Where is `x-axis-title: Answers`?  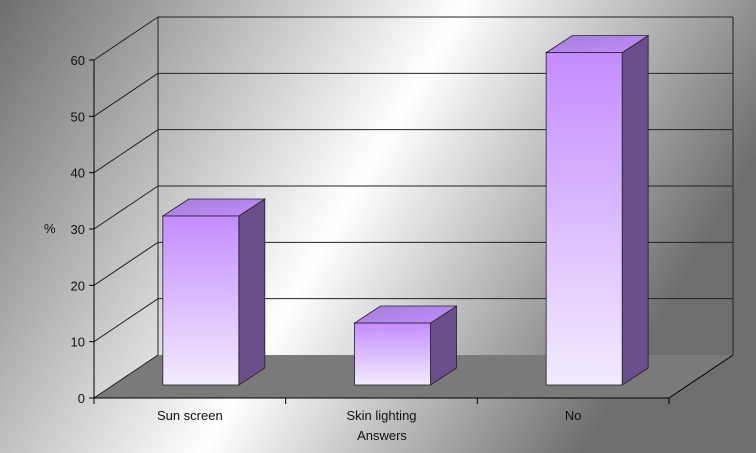
x-axis-title: Answers is located at coordinates (382, 435).